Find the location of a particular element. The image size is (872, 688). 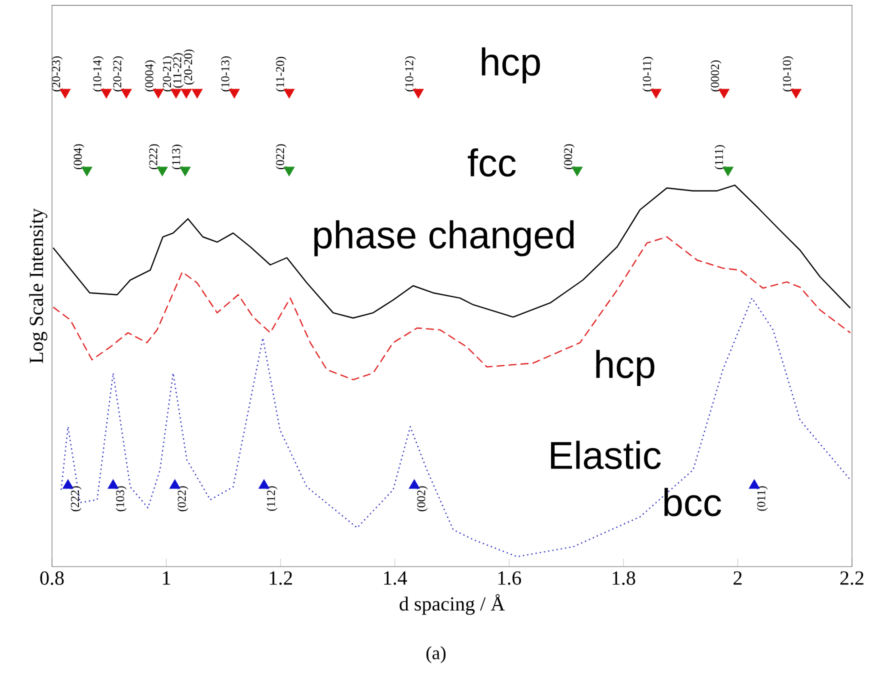

annotation: (20-20) is located at coordinates (189, 67).